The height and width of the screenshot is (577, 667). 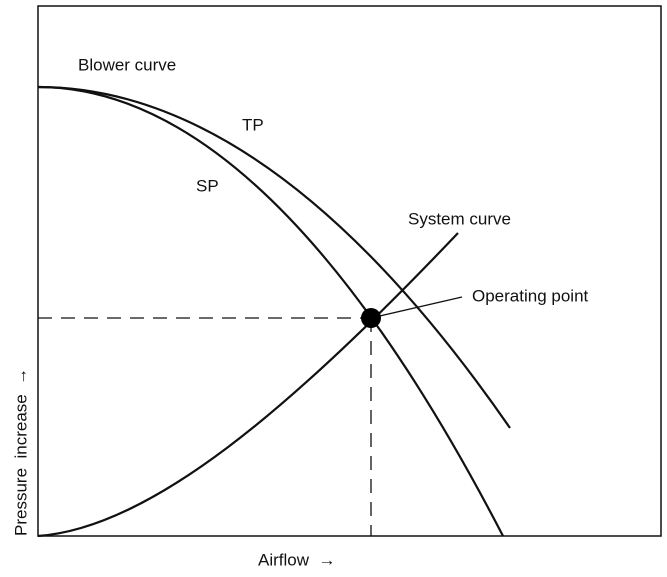 I want to click on label: Operating point, so click(x=530, y=295).